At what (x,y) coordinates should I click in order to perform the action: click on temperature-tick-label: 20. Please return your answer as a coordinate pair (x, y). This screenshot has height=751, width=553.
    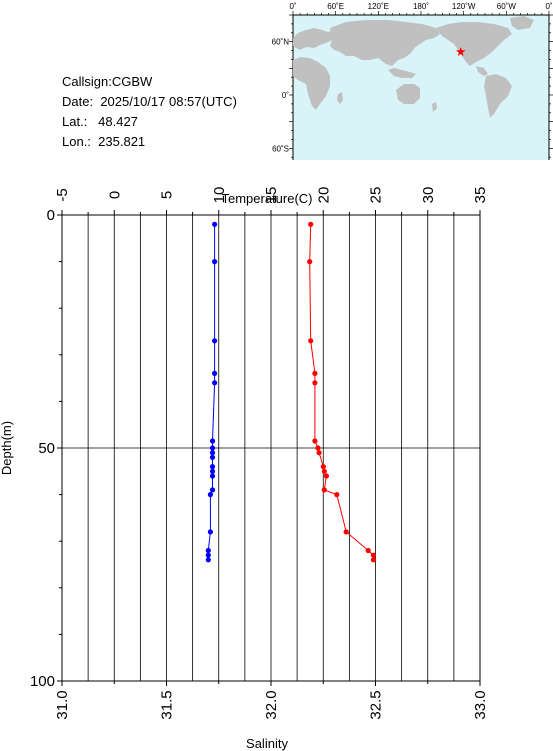
    Looking at the image, I should click on (323, 195).